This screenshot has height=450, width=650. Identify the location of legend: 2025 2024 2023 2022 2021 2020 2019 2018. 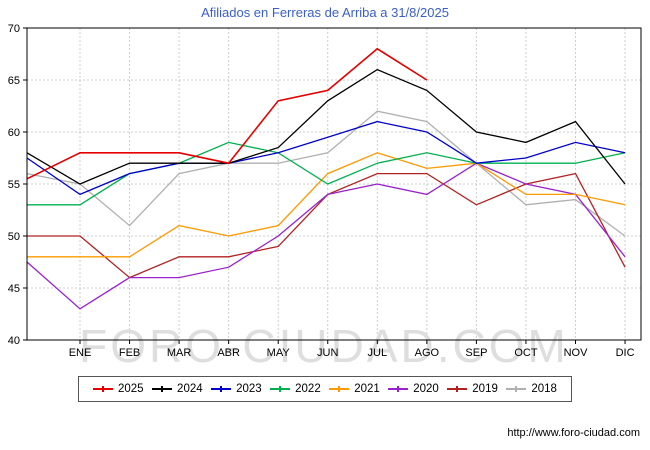
(325, 389).